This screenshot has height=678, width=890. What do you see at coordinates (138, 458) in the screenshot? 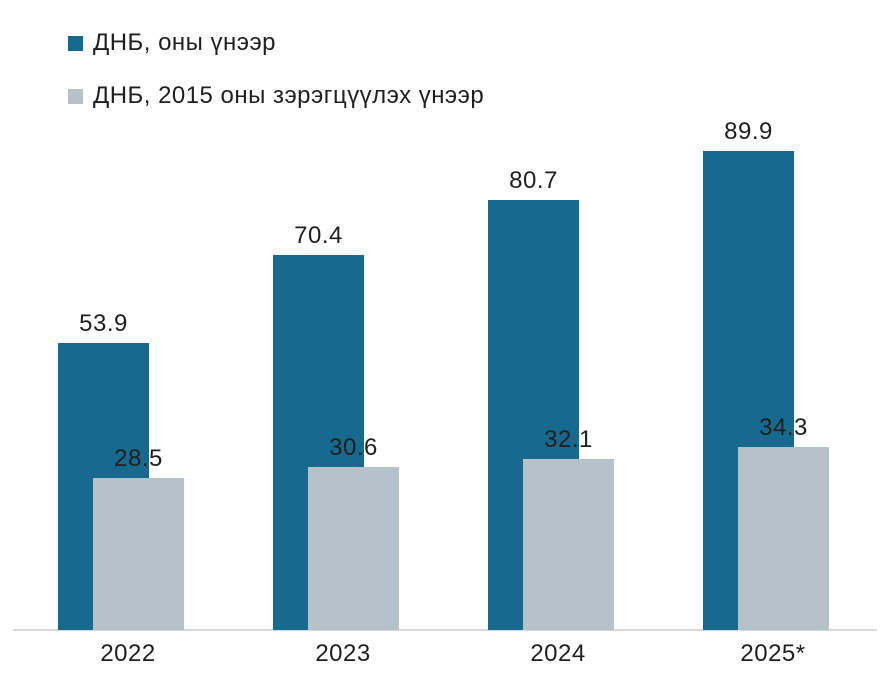
I see `value-label-gdp-constant-2015: 28.5` at bounding box center [138, 458].